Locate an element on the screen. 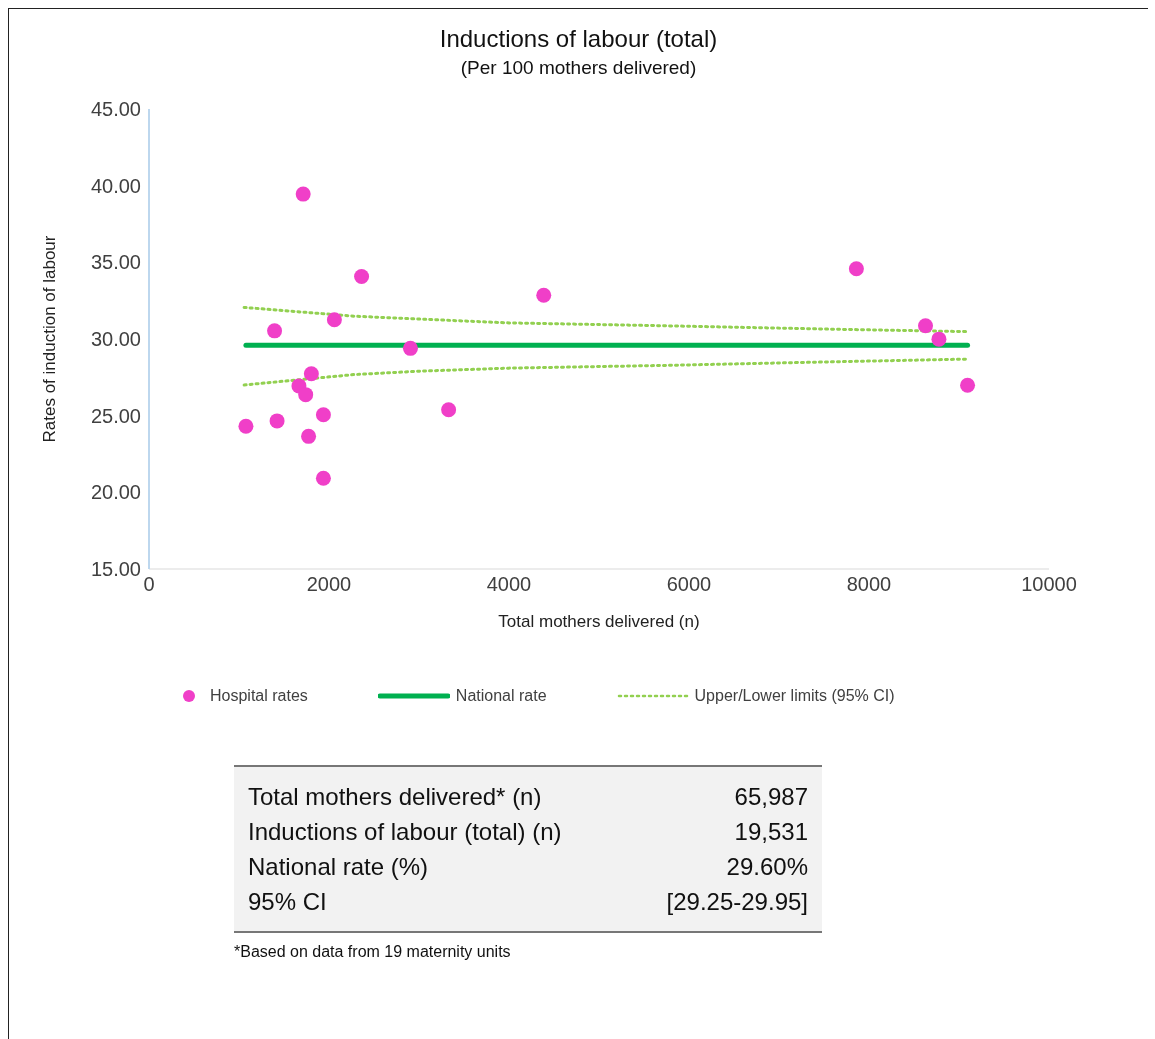 The image size is (1155, 1039). x-axis-title: Total mothers delivered (n) is located at coordinates (599, 621).